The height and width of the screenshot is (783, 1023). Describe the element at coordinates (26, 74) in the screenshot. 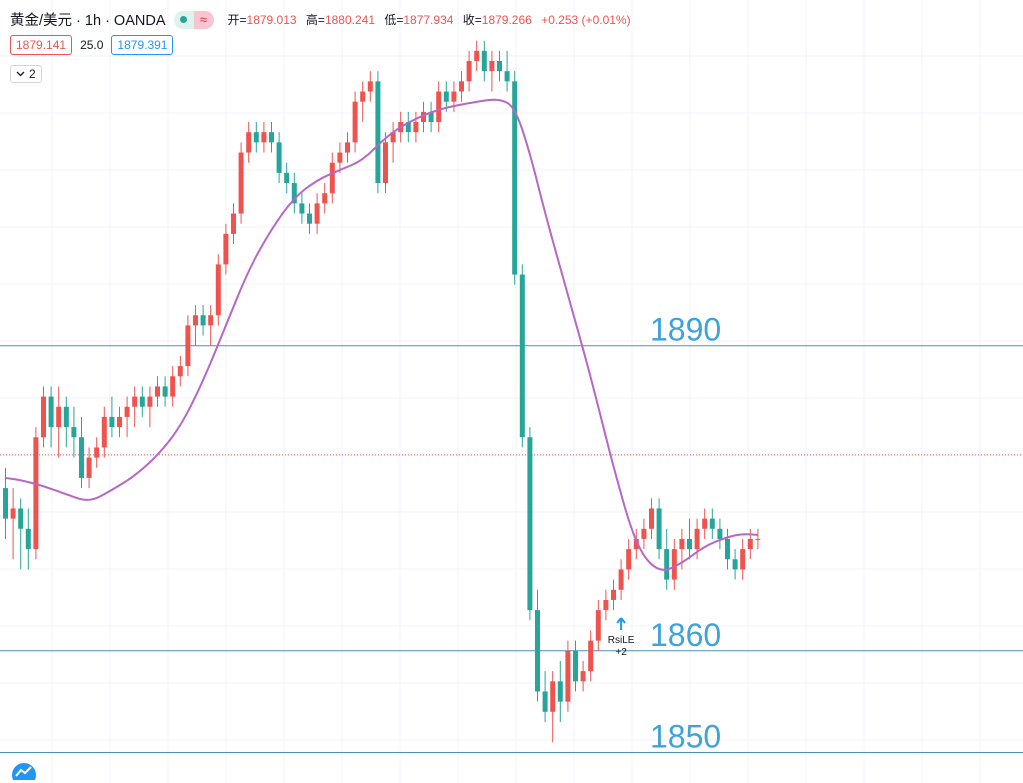

I see `indicators-toggle-button: 2` at that location.